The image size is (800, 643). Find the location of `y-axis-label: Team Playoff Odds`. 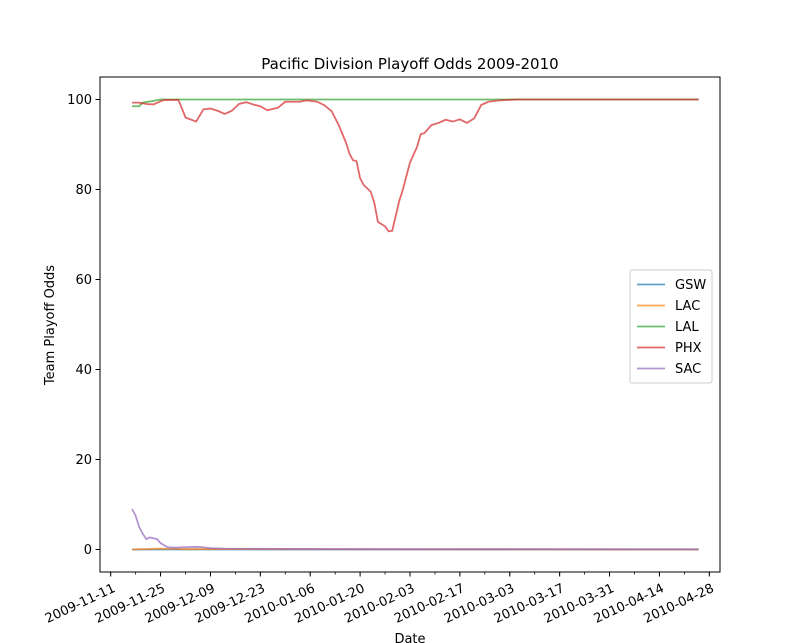

y-axis-label: Team Playoff Odds is located at coordinates (50, 325).